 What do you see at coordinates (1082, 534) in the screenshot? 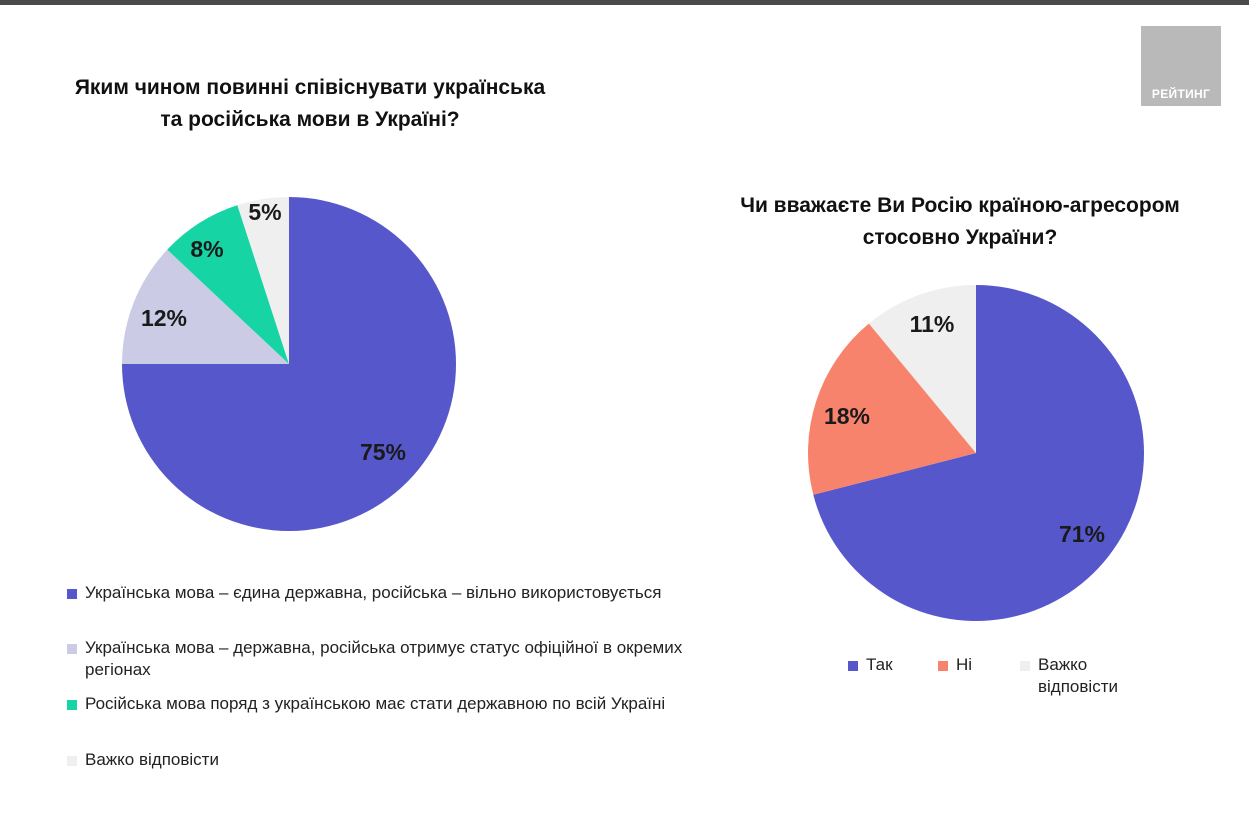
I see `data-label: 71%` at bounding box center [1082, 534].